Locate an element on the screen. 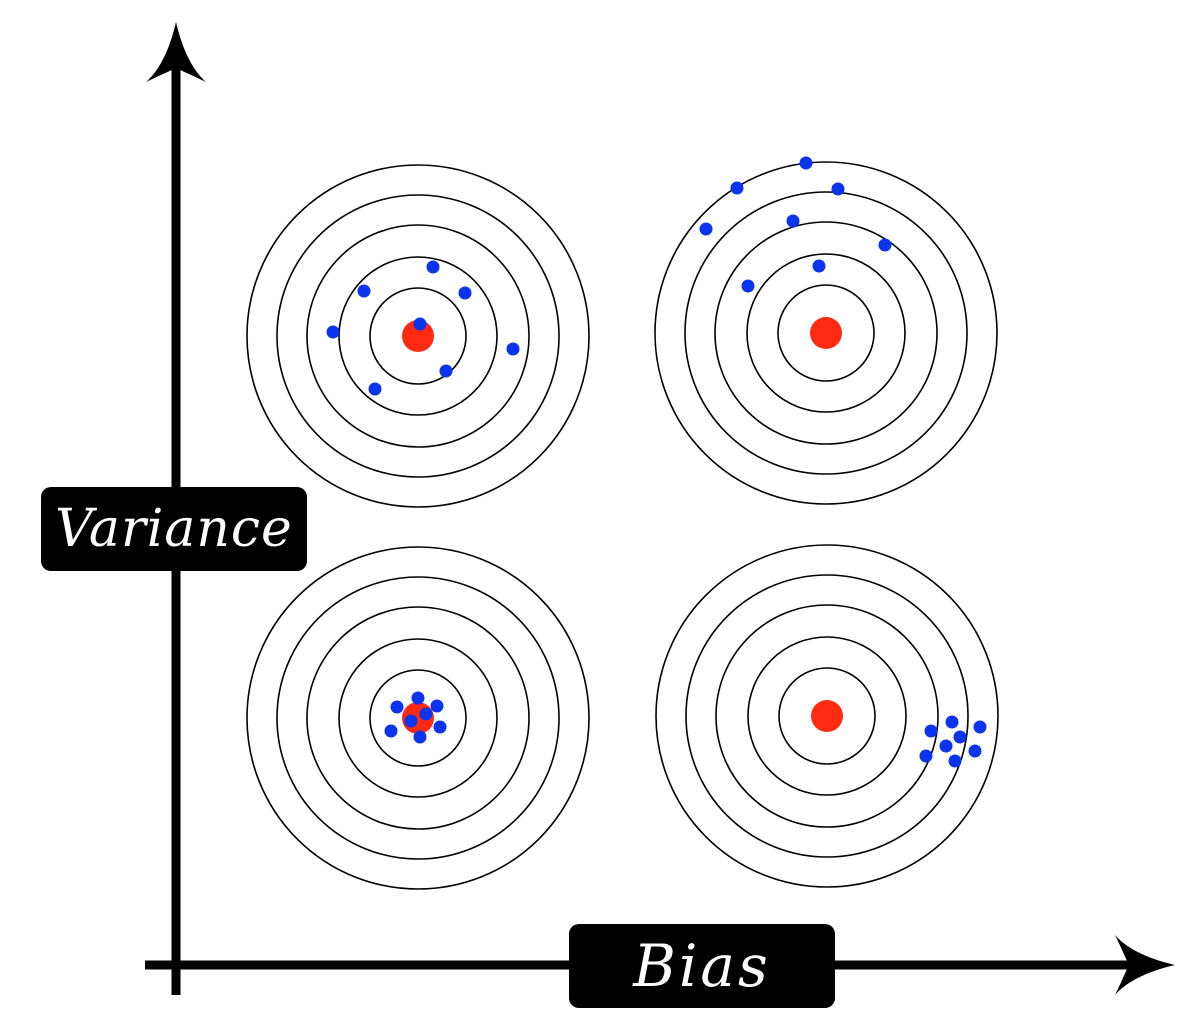  target-high-variance-low-bias is located at coordinates (418, 336).